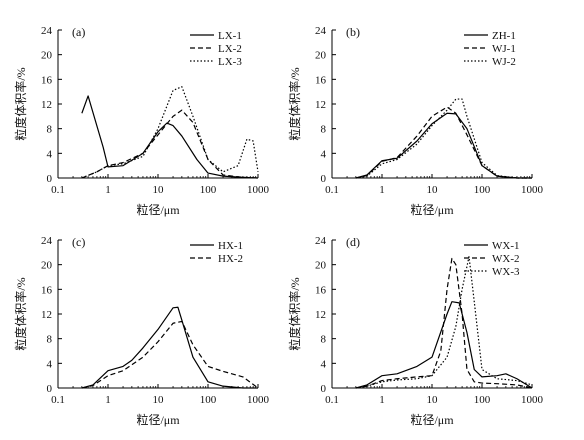  I want to click on panel-label: (c), so click(78, 242).